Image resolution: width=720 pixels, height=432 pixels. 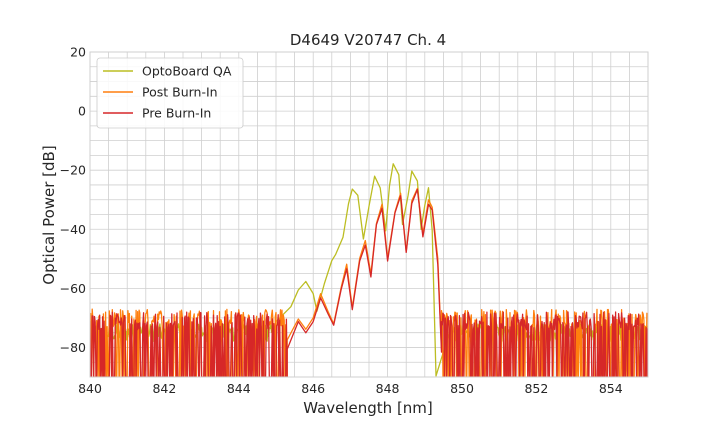 What do you see at coordinates (350, 388) in the screenshot?
I see `x-tick-labels: 840 842 844 846 848 850 852 854` at bounding box center [350, 388].